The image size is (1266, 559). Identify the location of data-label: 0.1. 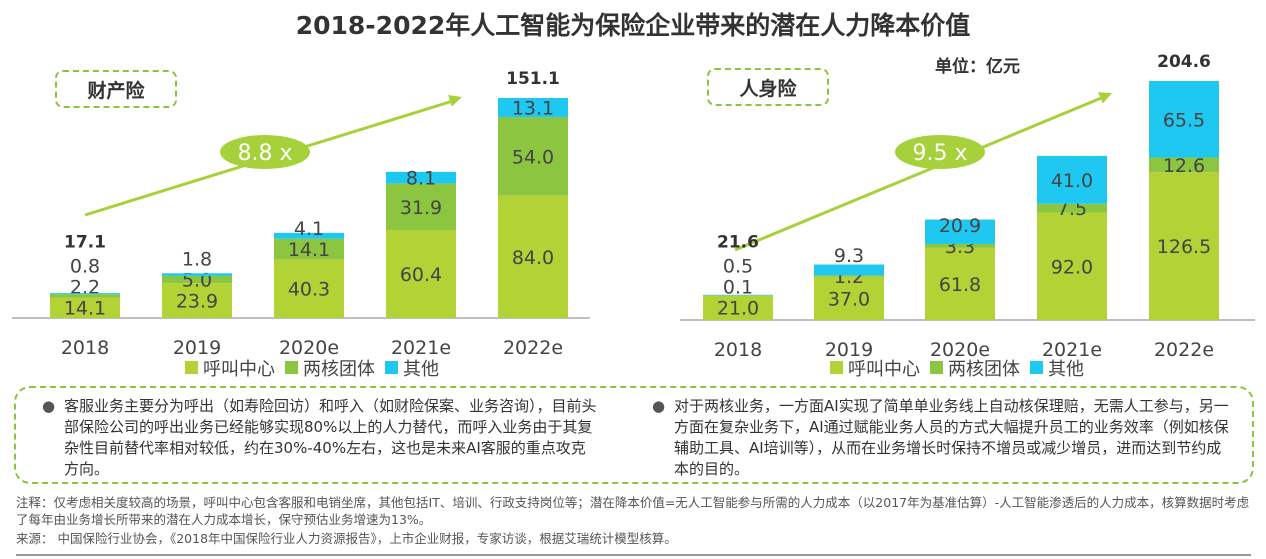
(738, 288).